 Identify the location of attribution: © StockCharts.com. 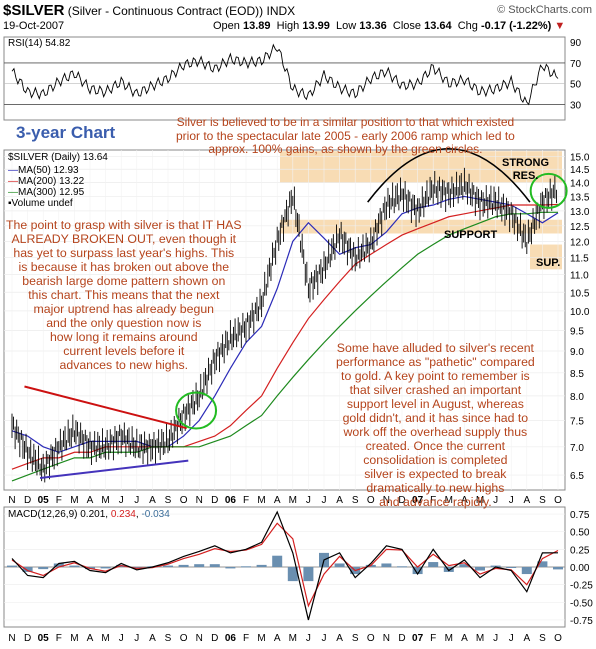
(544, 10).